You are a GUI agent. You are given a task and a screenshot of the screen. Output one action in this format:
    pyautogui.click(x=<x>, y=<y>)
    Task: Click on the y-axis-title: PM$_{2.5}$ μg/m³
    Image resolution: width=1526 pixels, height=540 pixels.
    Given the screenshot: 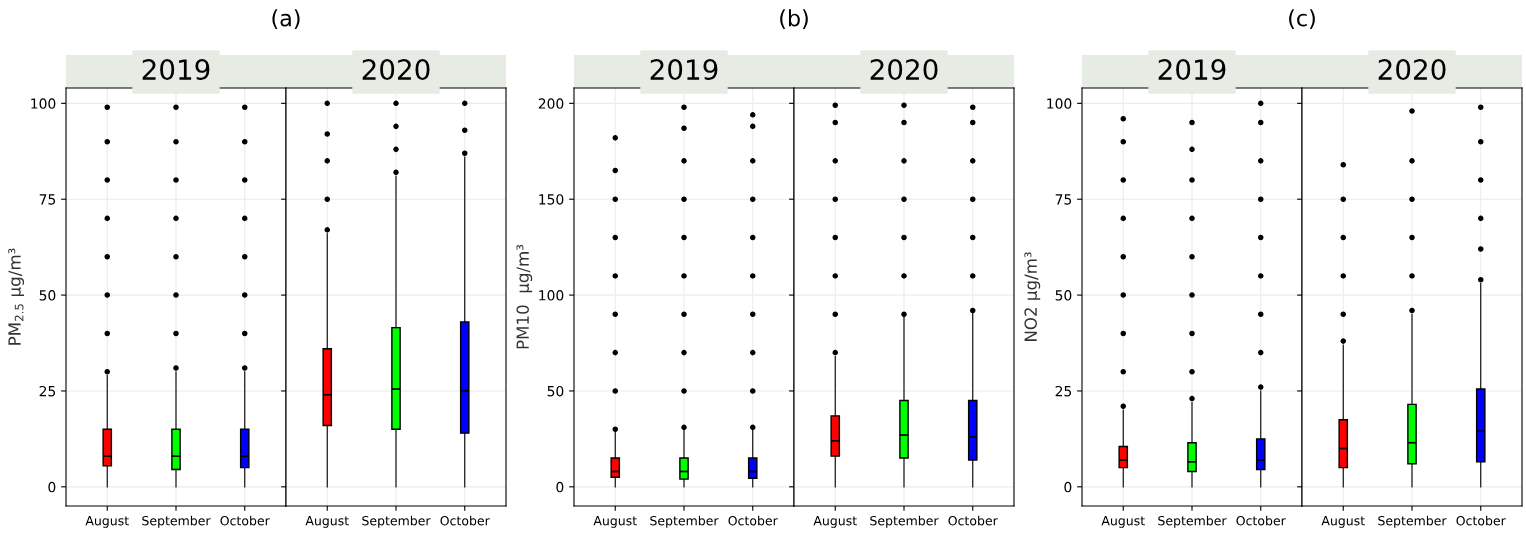 What is the action you would take?
    pyautogui.click(x=16, y=296)
    